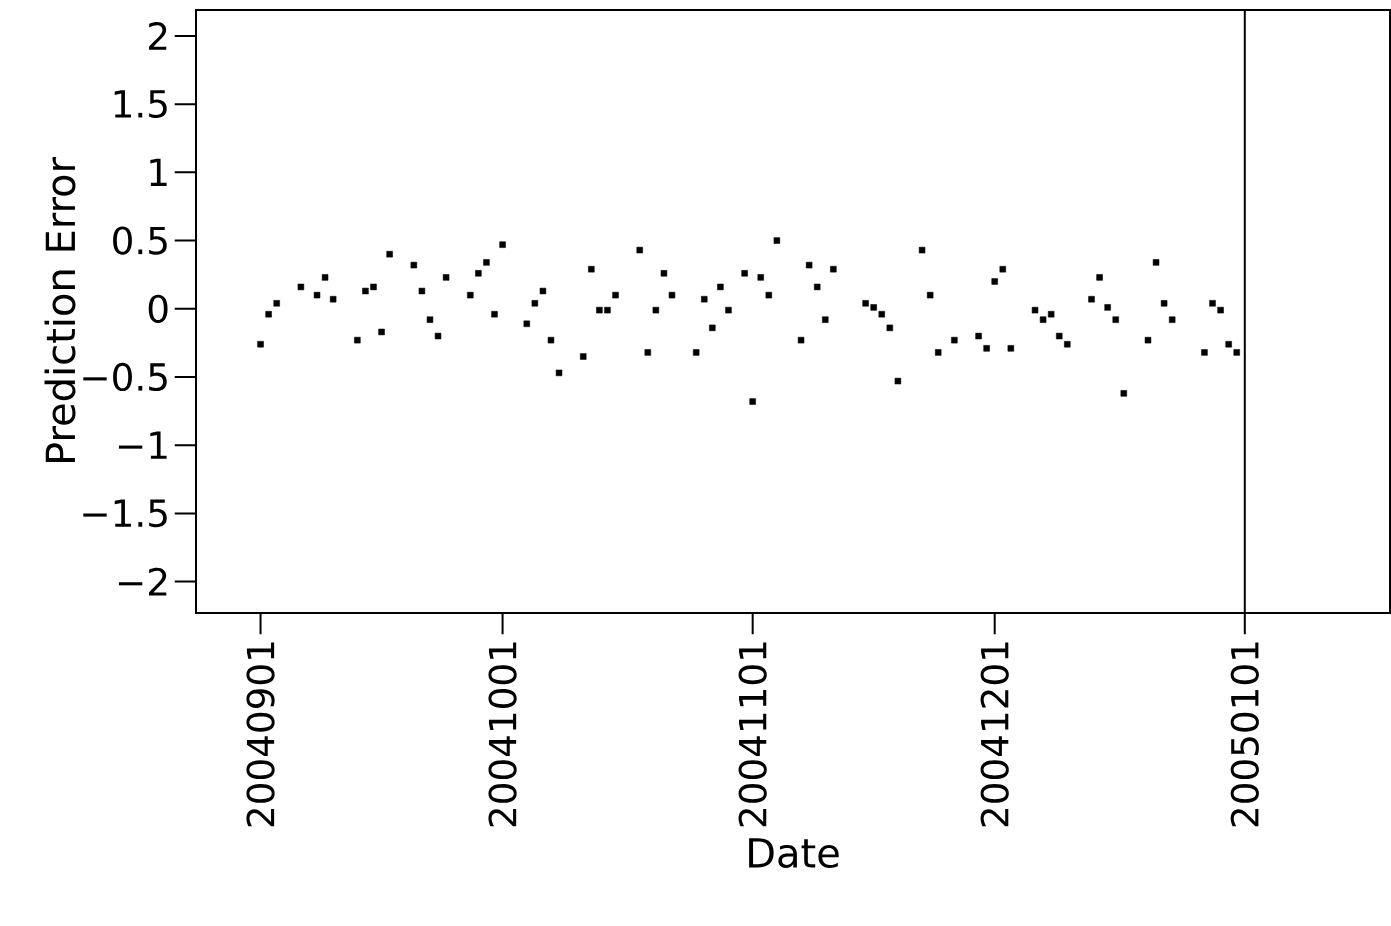  Describe the element at coordinates (994, 734) in the screenshot. I see `x-tick-label: 20041201` at that location.